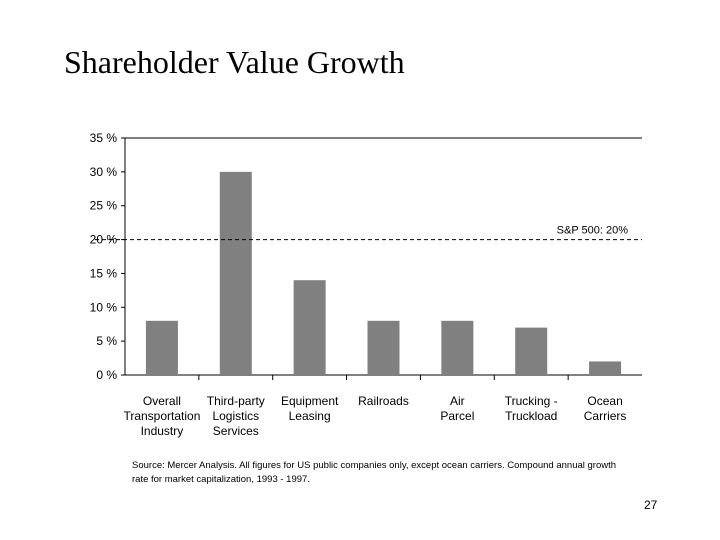  I want to click on x-category-label: Air Parcel, so click(457, 408).